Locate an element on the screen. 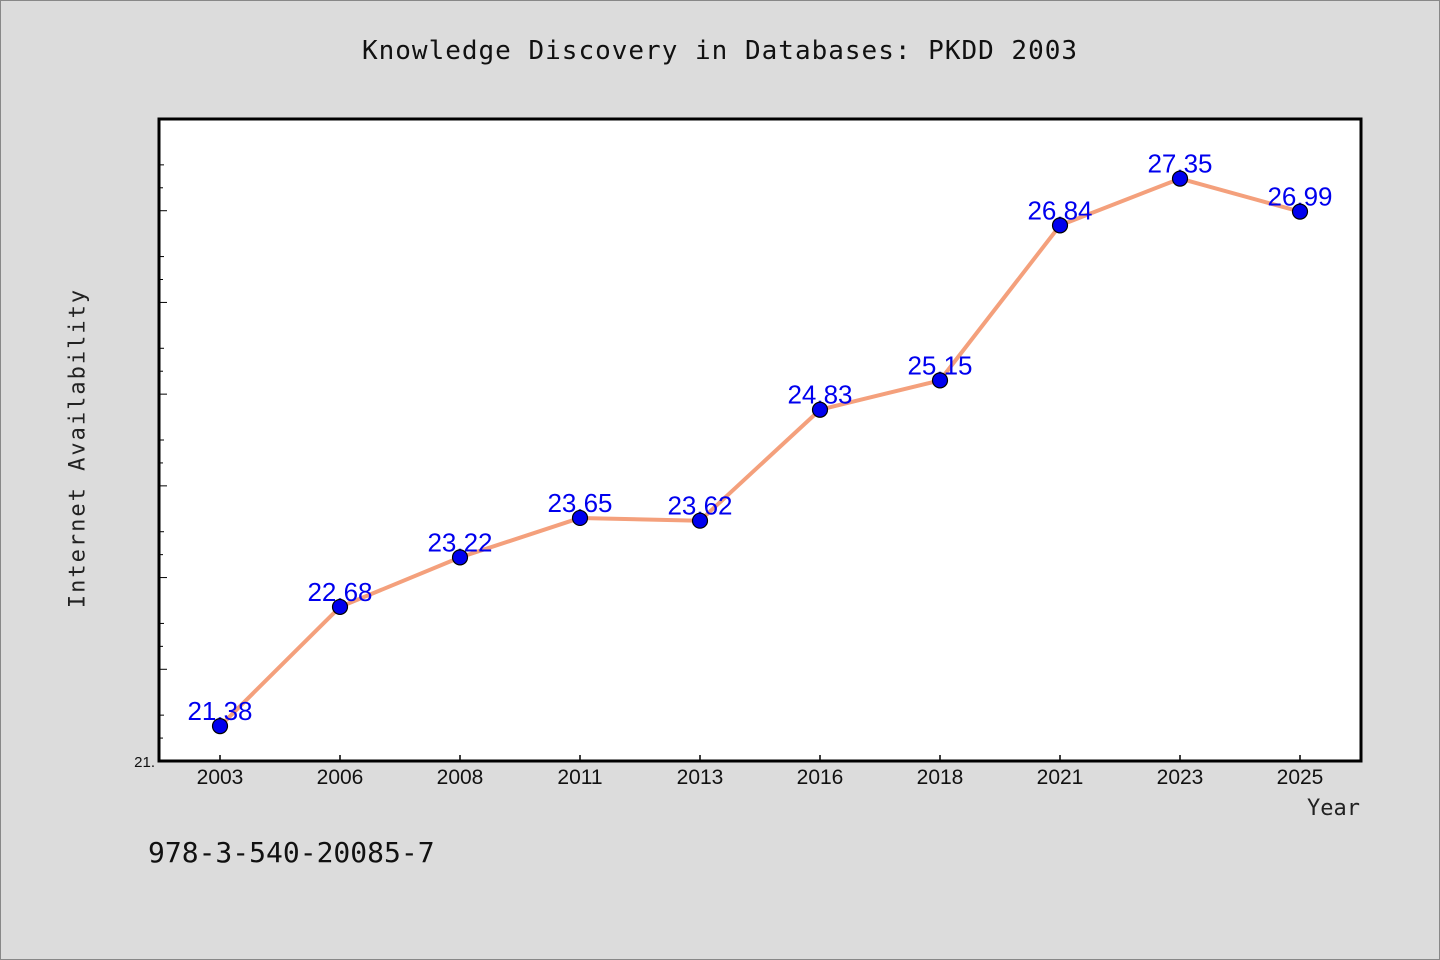 Image resolution: width=1440 pixels, height=960 pixels. x-tick-label: 2006 is located at coordinates (340, 777).